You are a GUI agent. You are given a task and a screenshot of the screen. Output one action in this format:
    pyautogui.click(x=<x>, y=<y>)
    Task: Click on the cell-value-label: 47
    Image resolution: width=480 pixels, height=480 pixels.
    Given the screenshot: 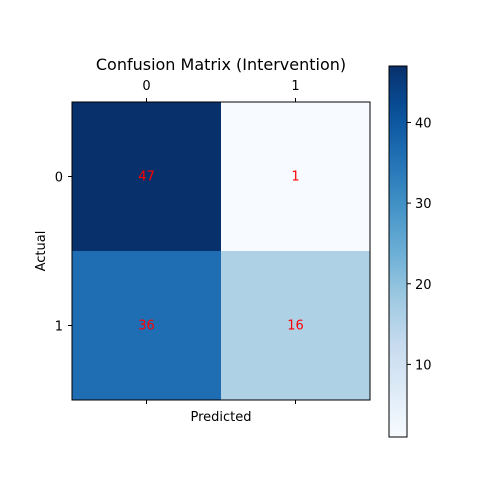 What is the action you would take?
    pyautogui.click(x=146, y=177)
    